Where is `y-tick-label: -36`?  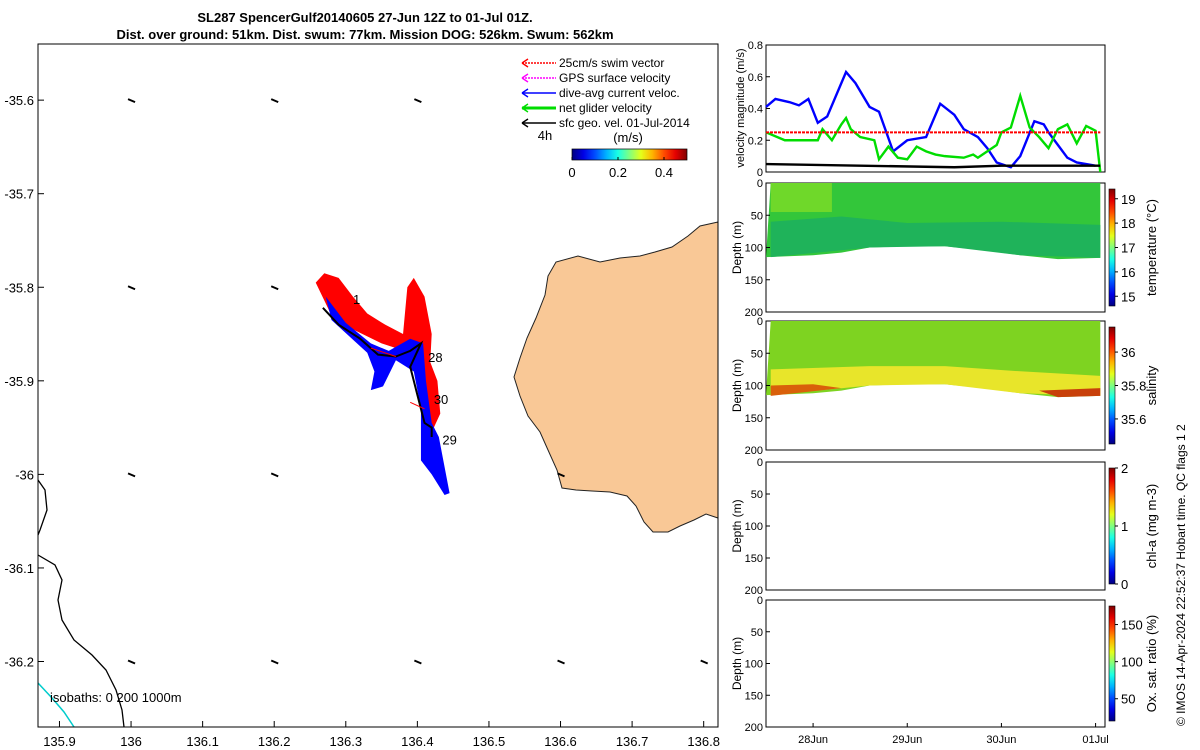
y-tick-label: -36 is located at coordinates (24, 474).